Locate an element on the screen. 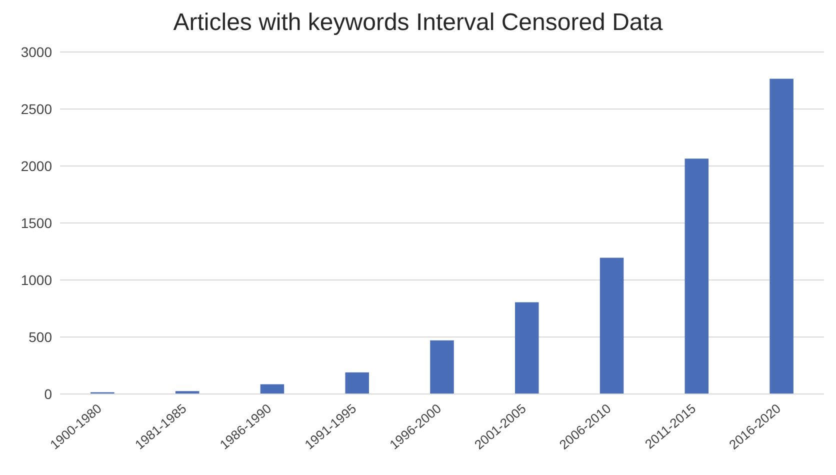 Image resolution: width=836 pixels, height=475 pixels. y-tick-label: 2500 is located at coordinates (36, 108).